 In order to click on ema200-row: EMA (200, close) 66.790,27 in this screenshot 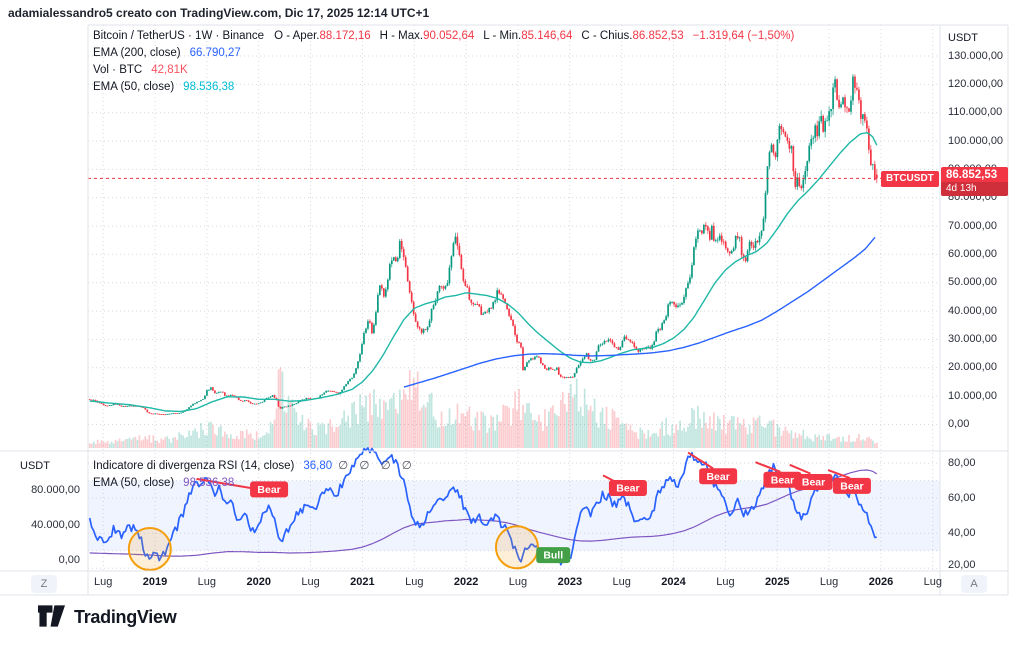, I will do `click(443, 53)`.